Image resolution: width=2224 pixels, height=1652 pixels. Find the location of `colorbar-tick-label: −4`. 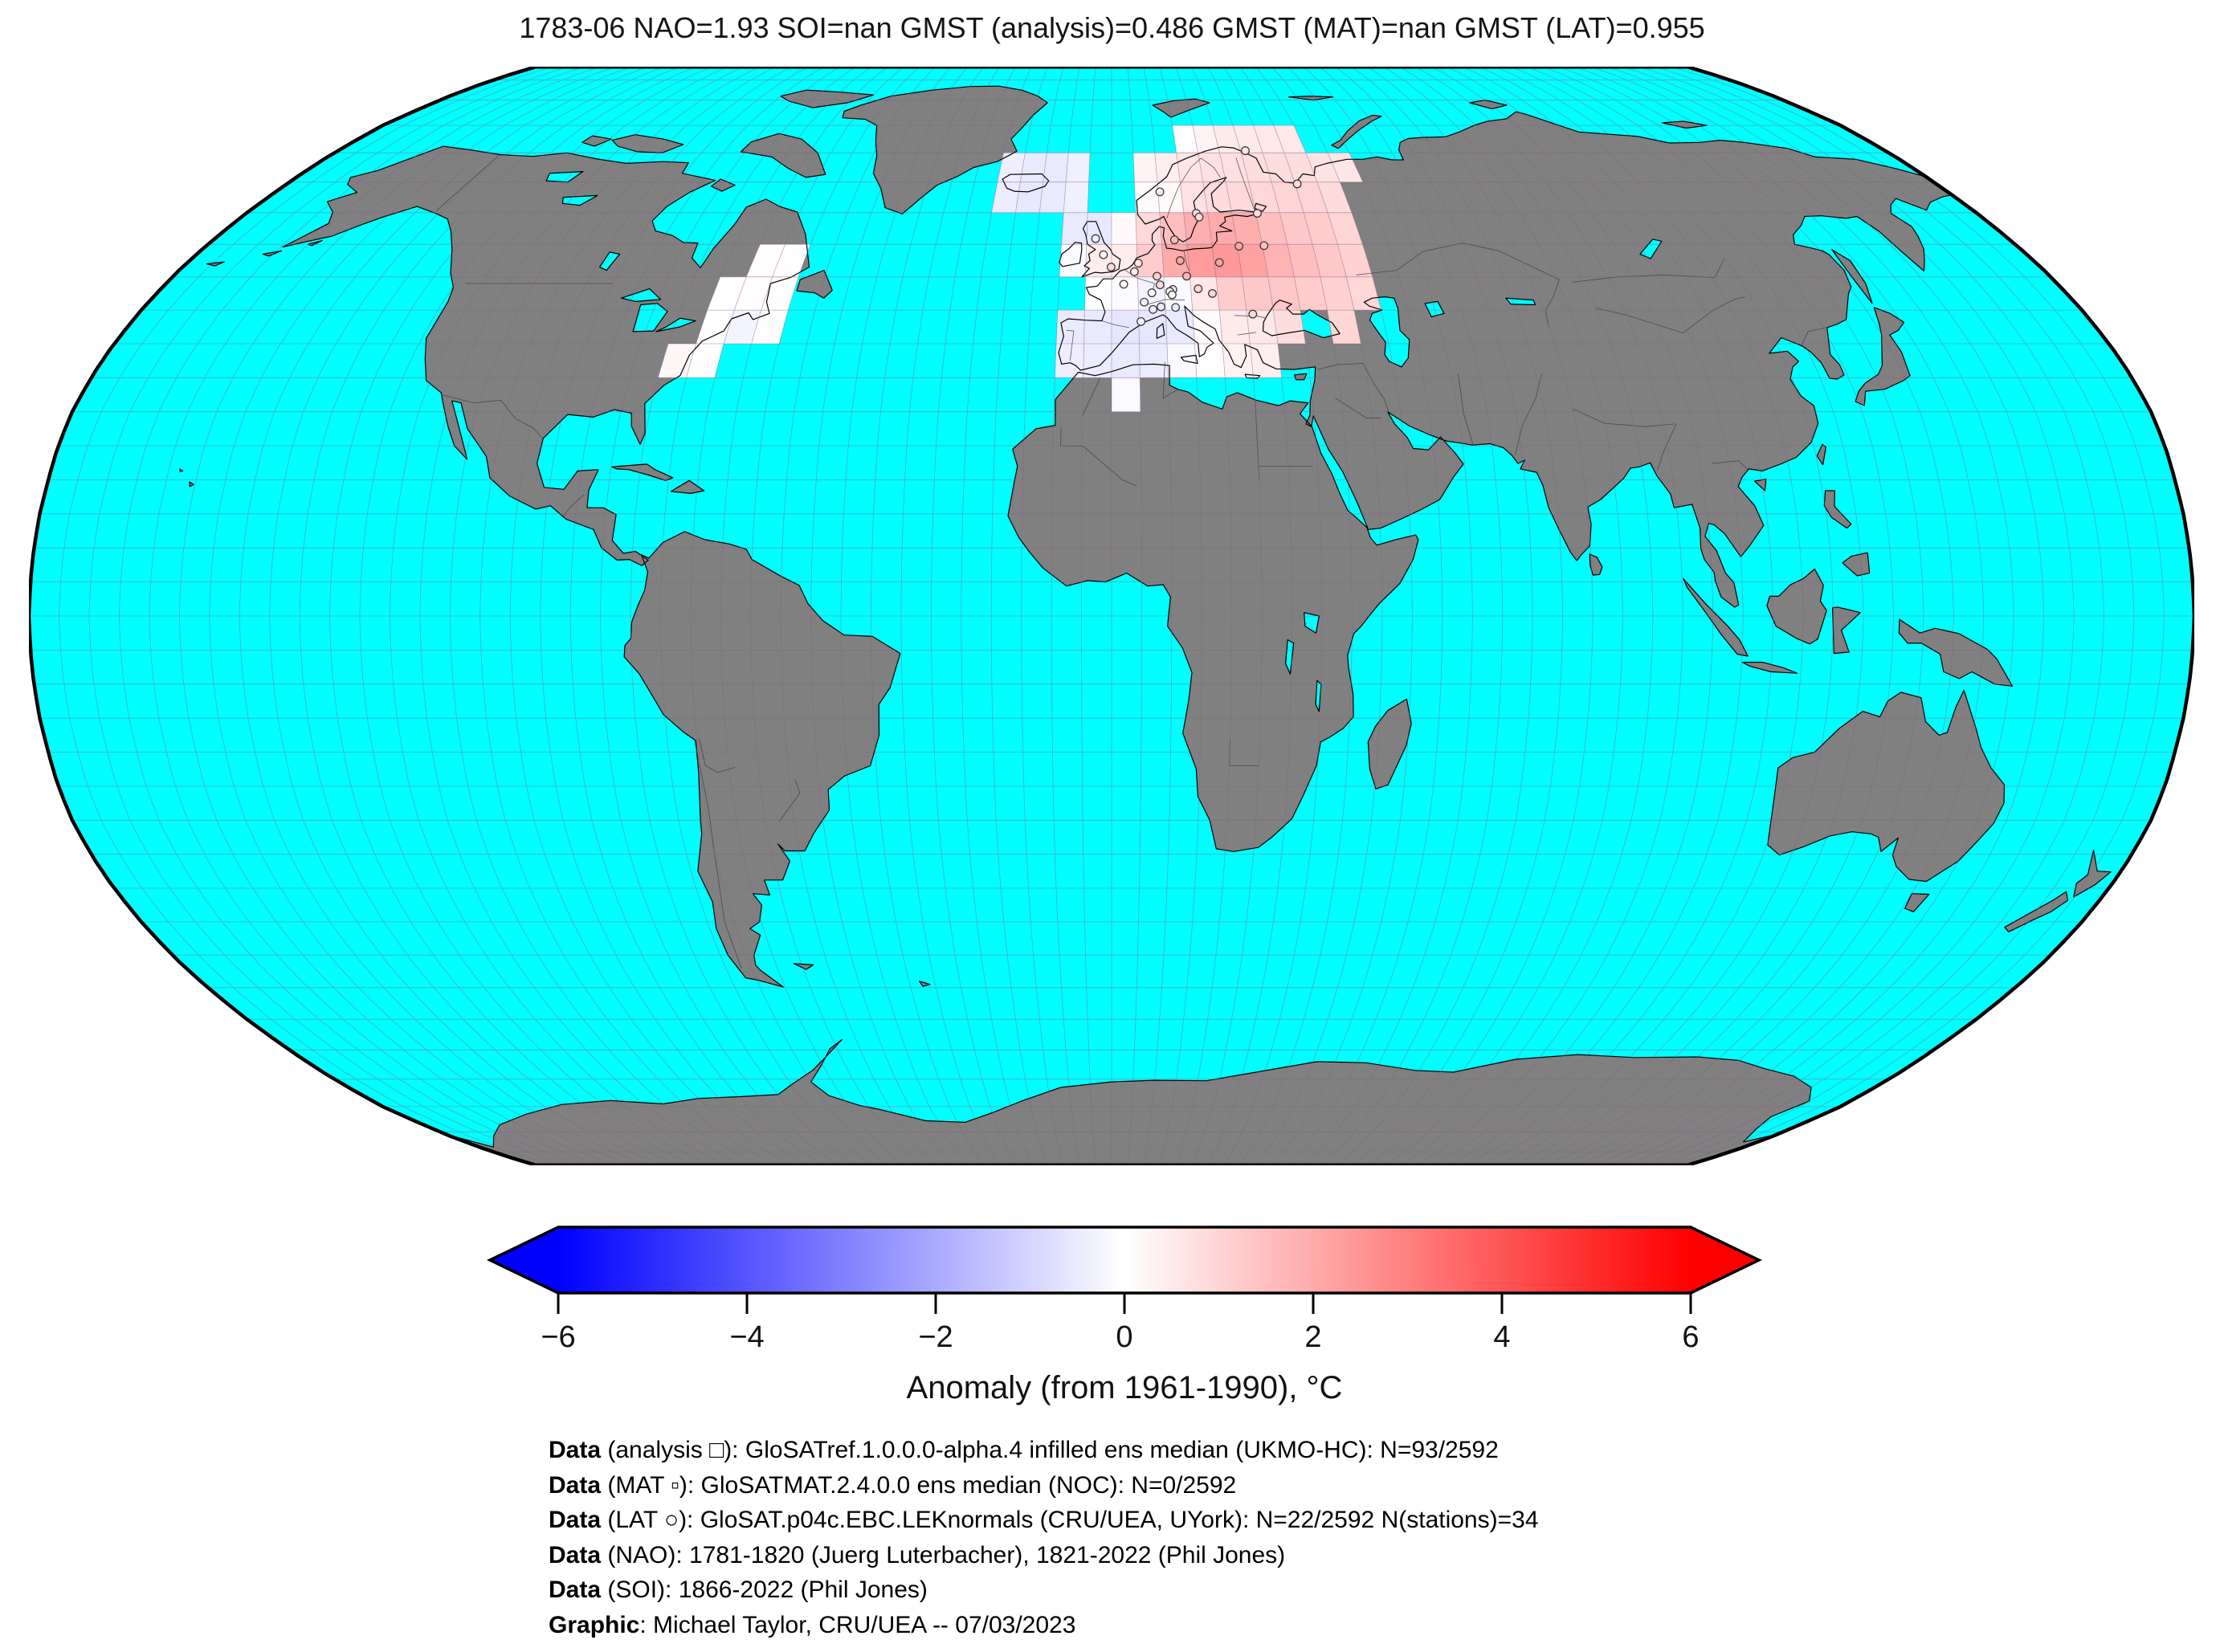

colorbar-tick-label: −4 is located at coordinates (746, 1337).